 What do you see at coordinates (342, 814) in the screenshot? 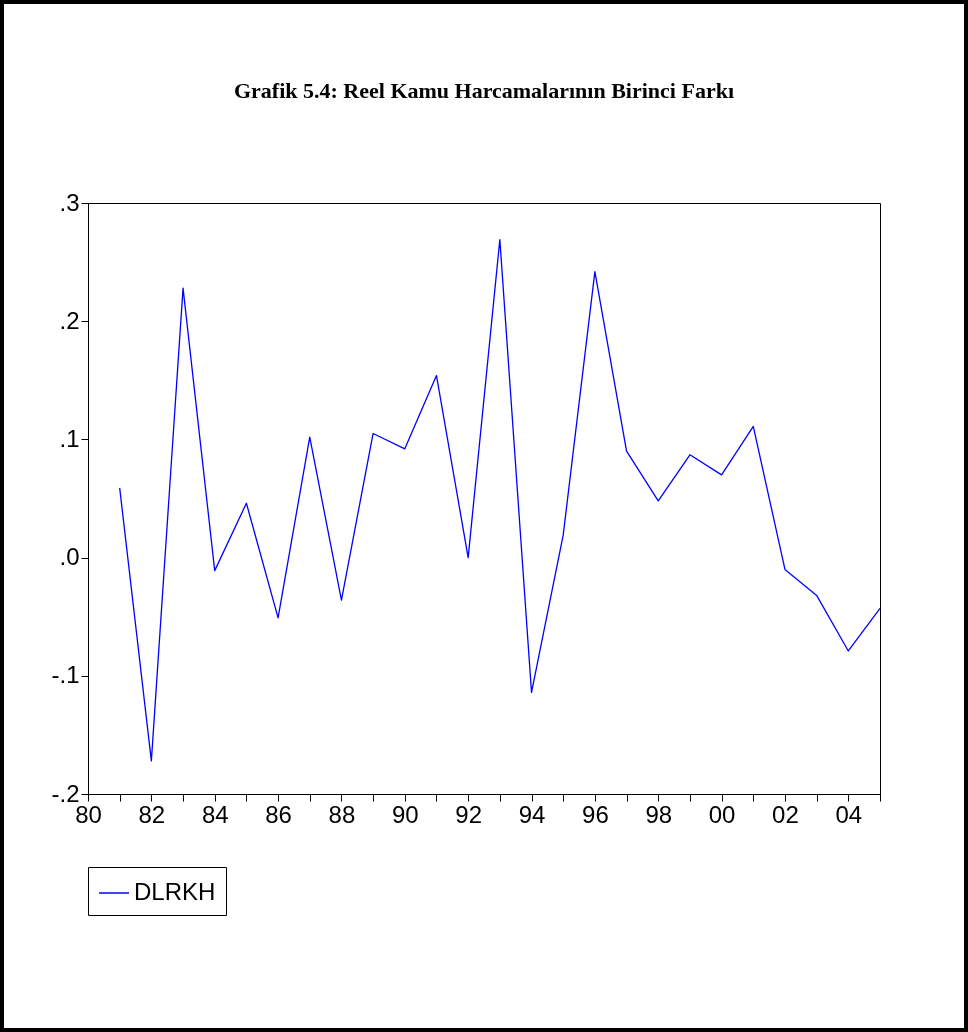
I see `x-tick-label: 88` at bounding box center [342, 814].